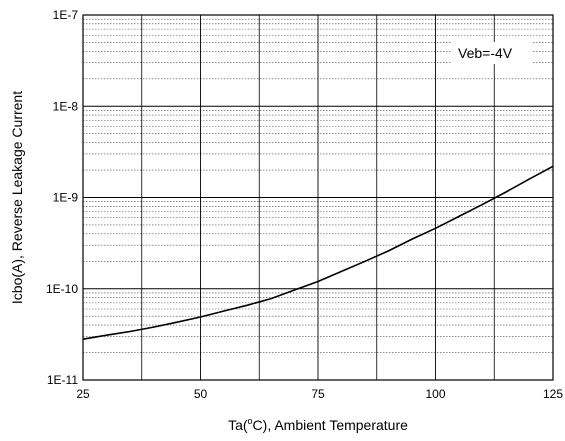 The image size is (565, 441). Describe the element at coordinates (435, 394) in the screenshot. I see `x-tick-label: 100` at that location.